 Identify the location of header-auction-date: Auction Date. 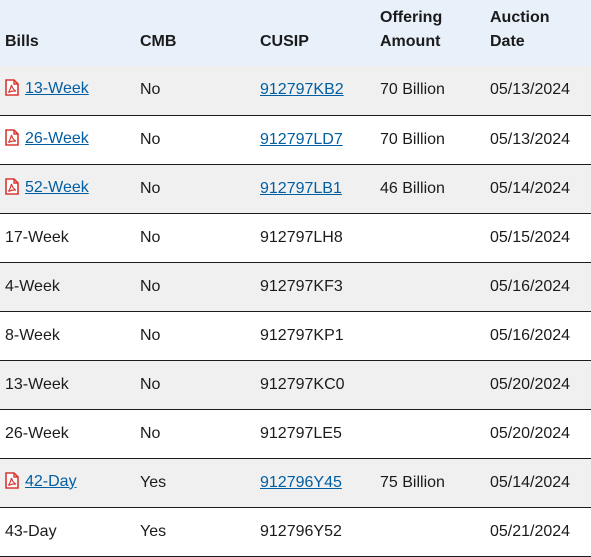
(540, 33).